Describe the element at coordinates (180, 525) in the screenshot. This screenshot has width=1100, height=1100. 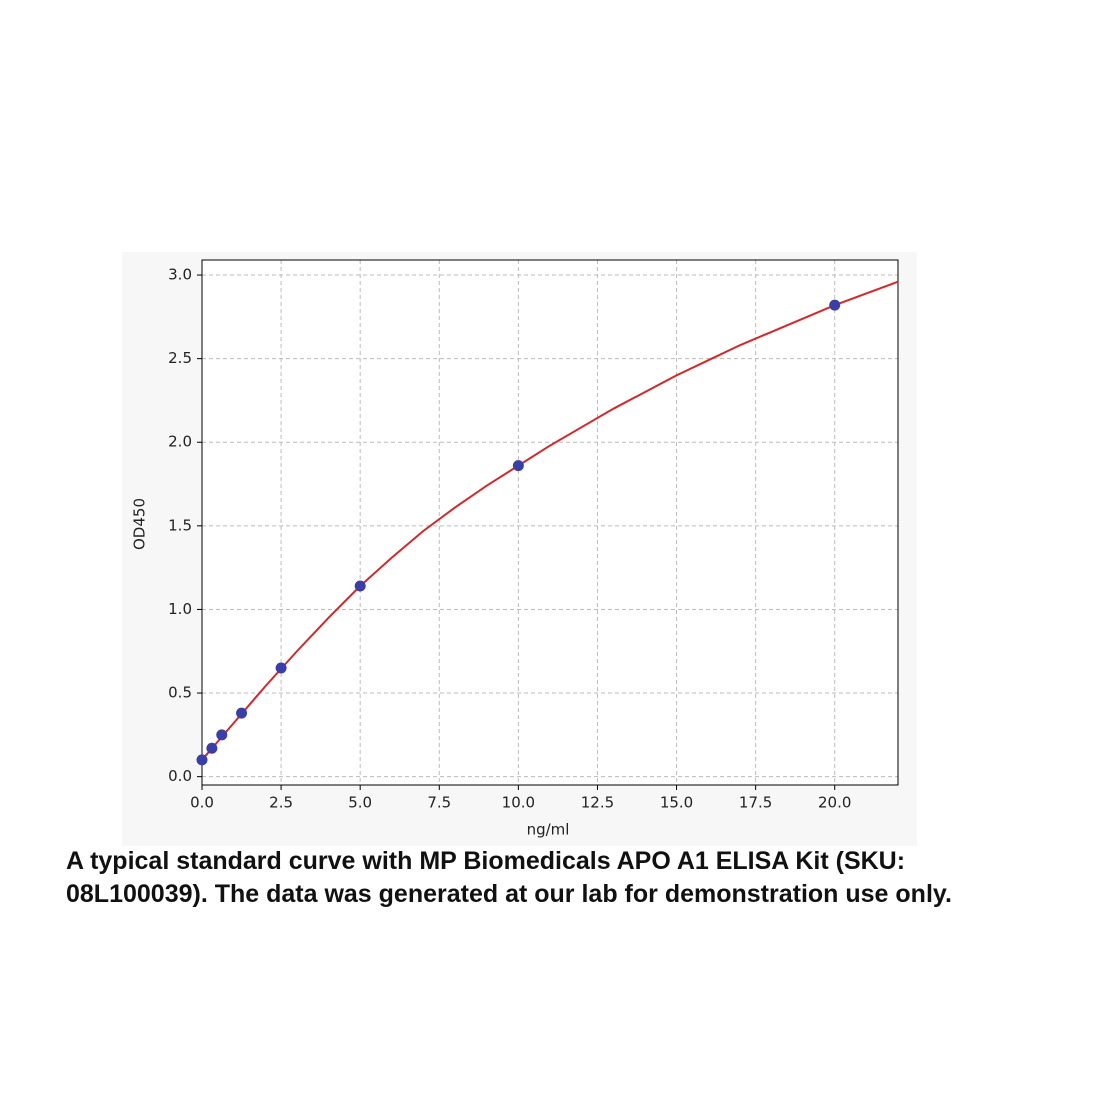
I see `y-tick-label: 1.5` at that location.